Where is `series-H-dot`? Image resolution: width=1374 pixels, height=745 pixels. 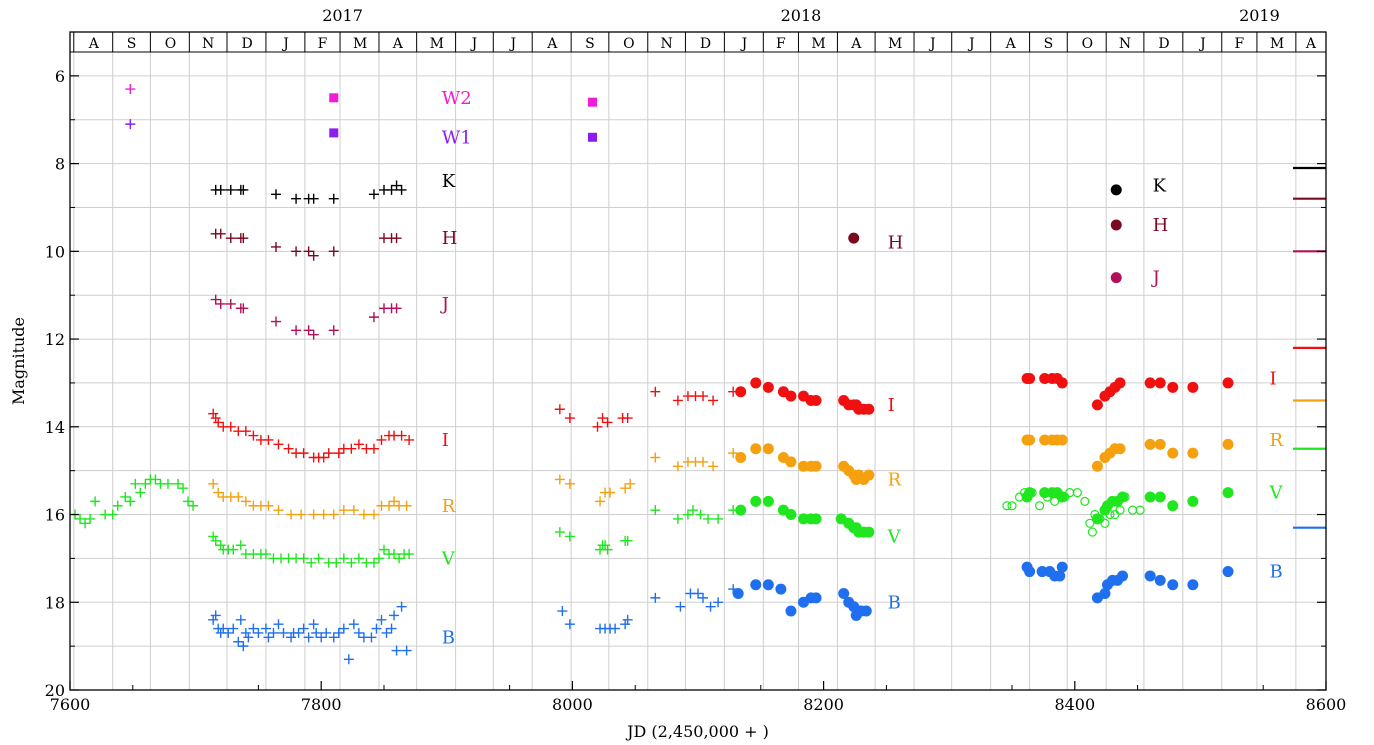 series-H-dot is located at coordinates (985, 231).